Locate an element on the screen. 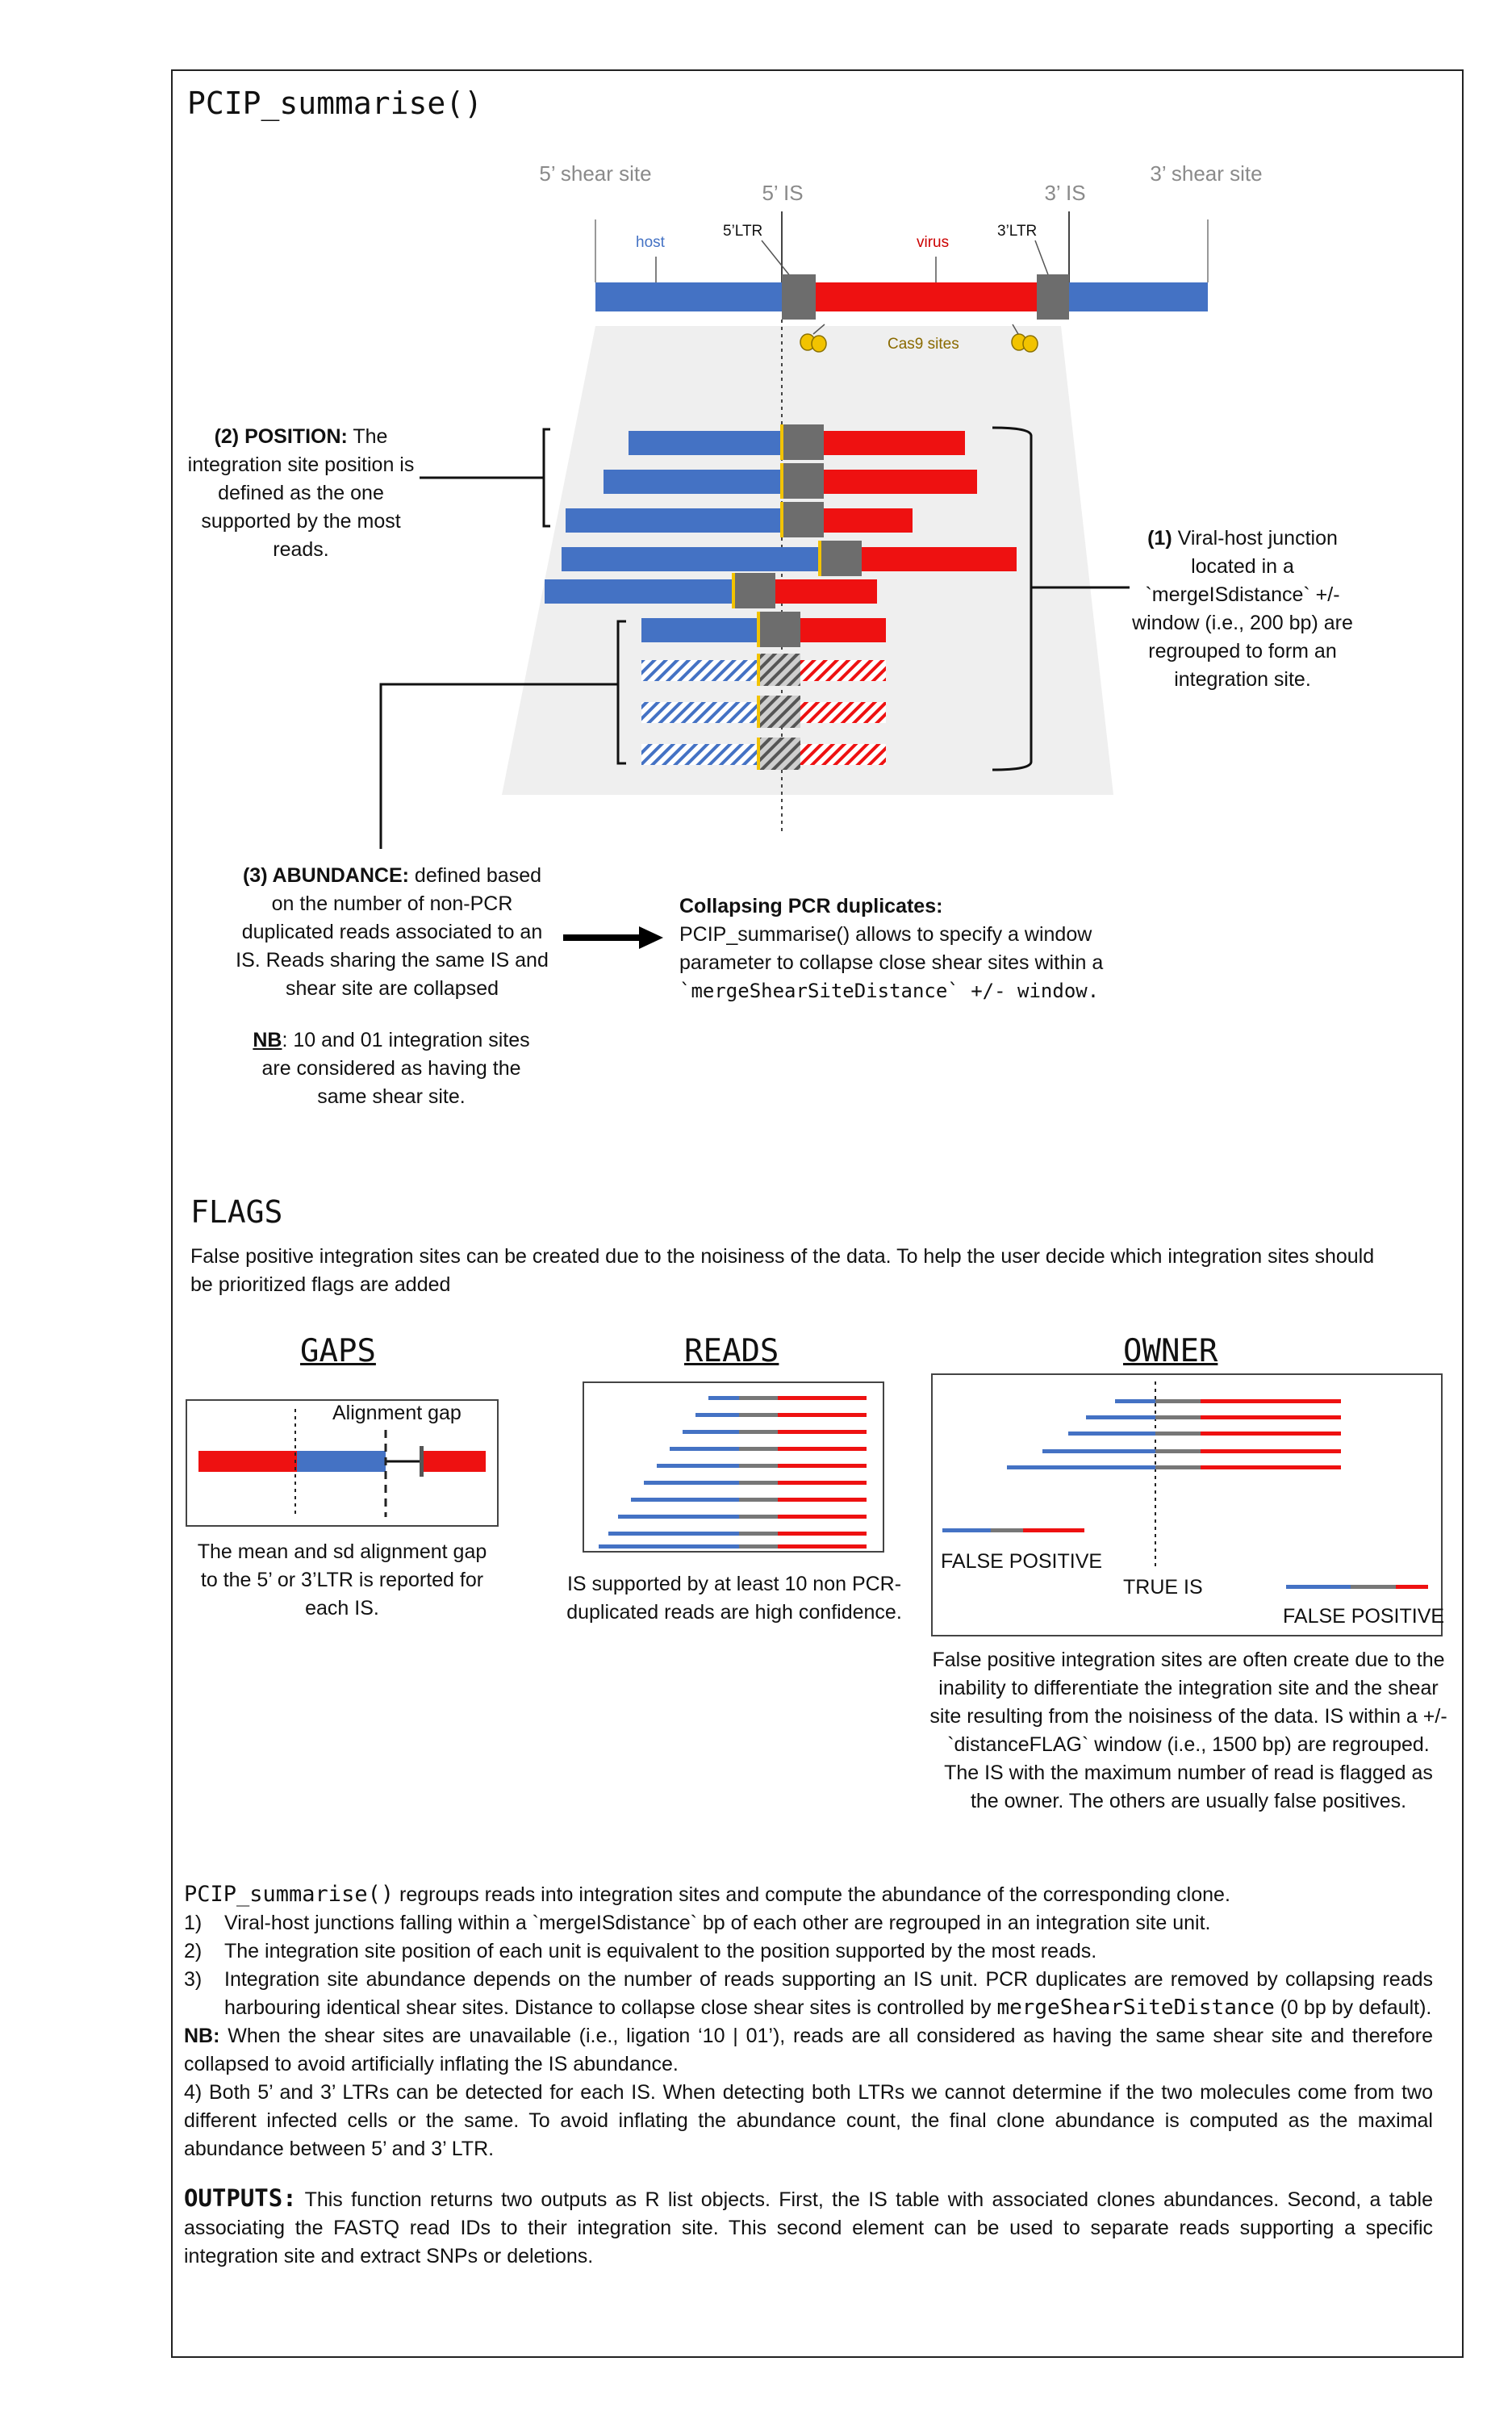 The image size is (1512, 2420). is3-label: 3’ IS is located at coordinates (1065, 193).